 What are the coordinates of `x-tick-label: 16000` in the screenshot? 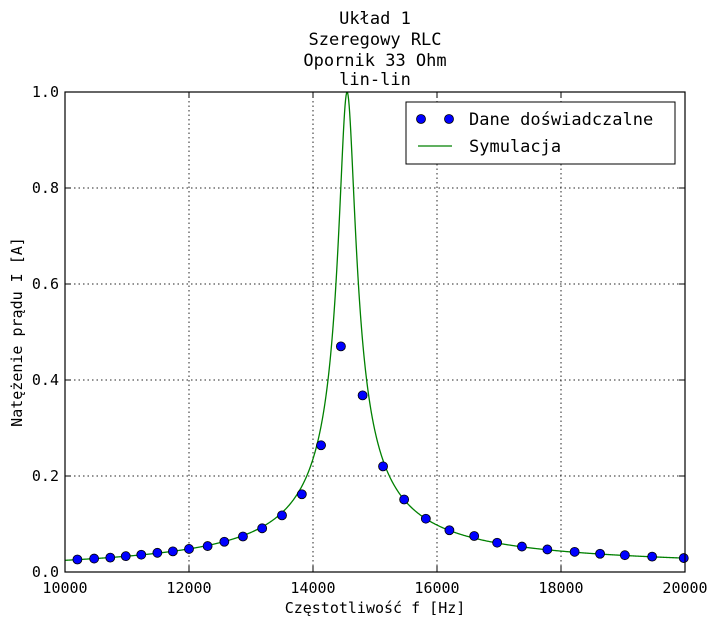 It's located at (436, 588).